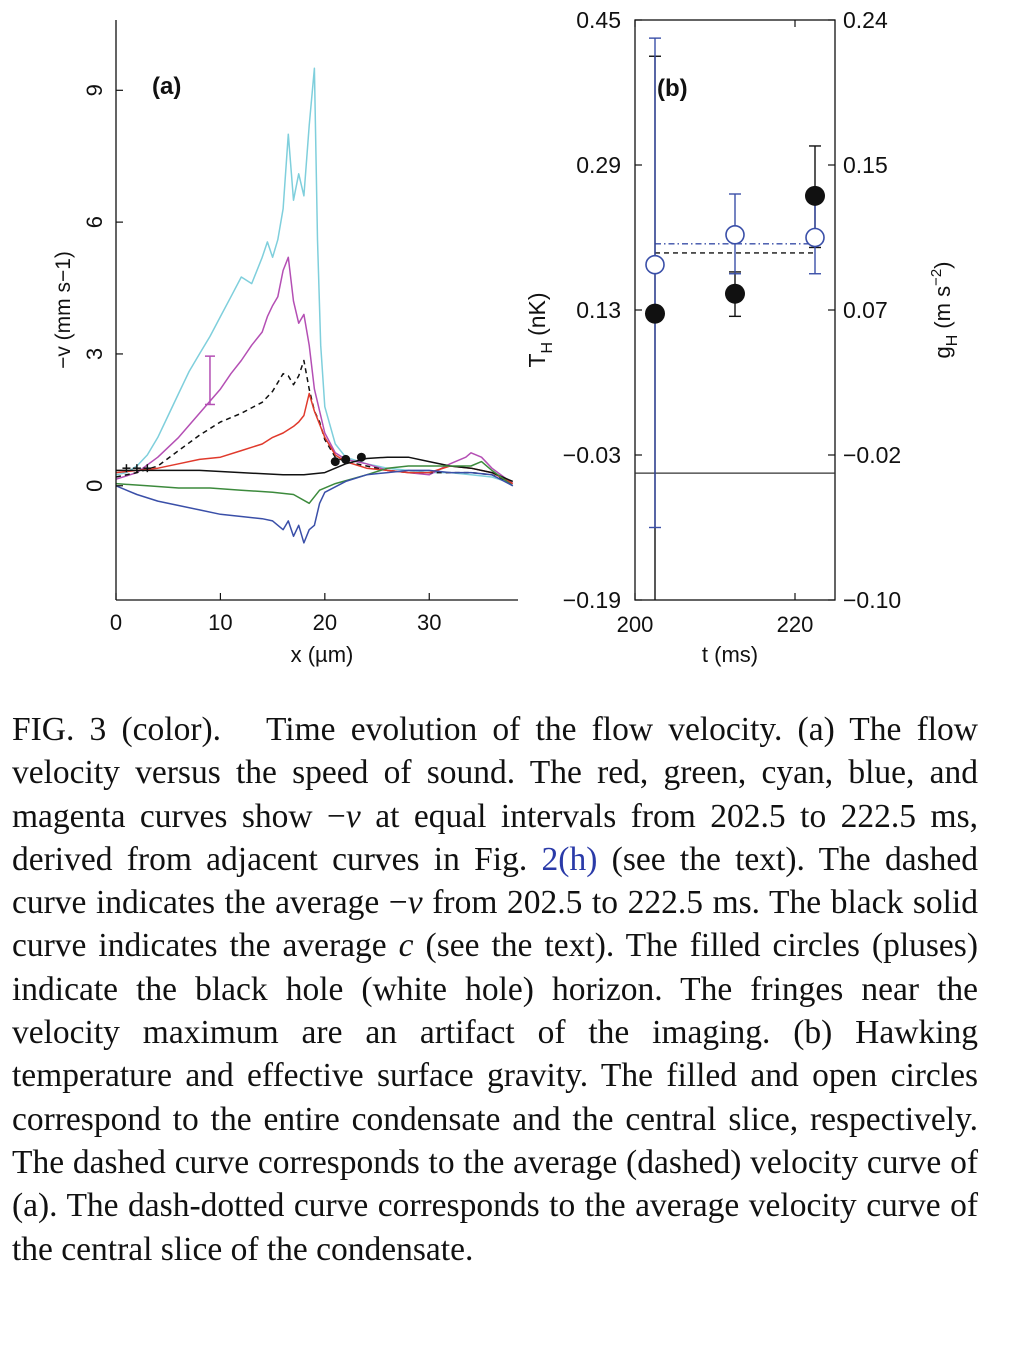  What do you see at coordinates (94, 354) in the screenshot?
I see `y-tick-label: 3` at bounding box center [94, 354].